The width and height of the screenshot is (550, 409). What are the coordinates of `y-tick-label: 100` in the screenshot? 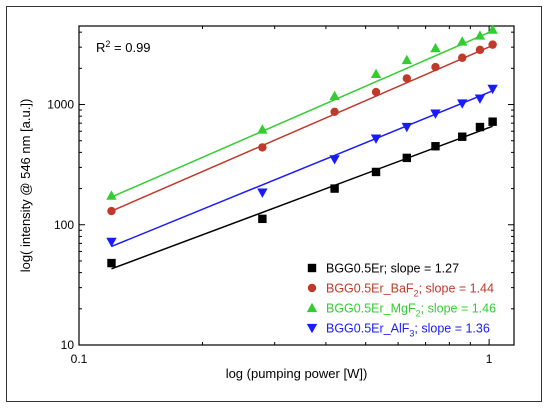 It's located at (64, 225).